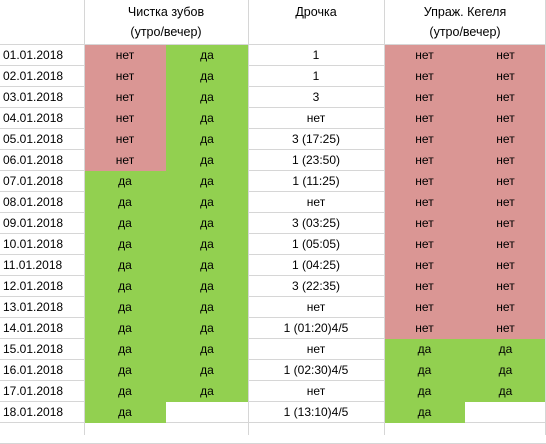 The image size is (546, 444). I want to click on cell-date: 15.01.2018, so click(33, 349).